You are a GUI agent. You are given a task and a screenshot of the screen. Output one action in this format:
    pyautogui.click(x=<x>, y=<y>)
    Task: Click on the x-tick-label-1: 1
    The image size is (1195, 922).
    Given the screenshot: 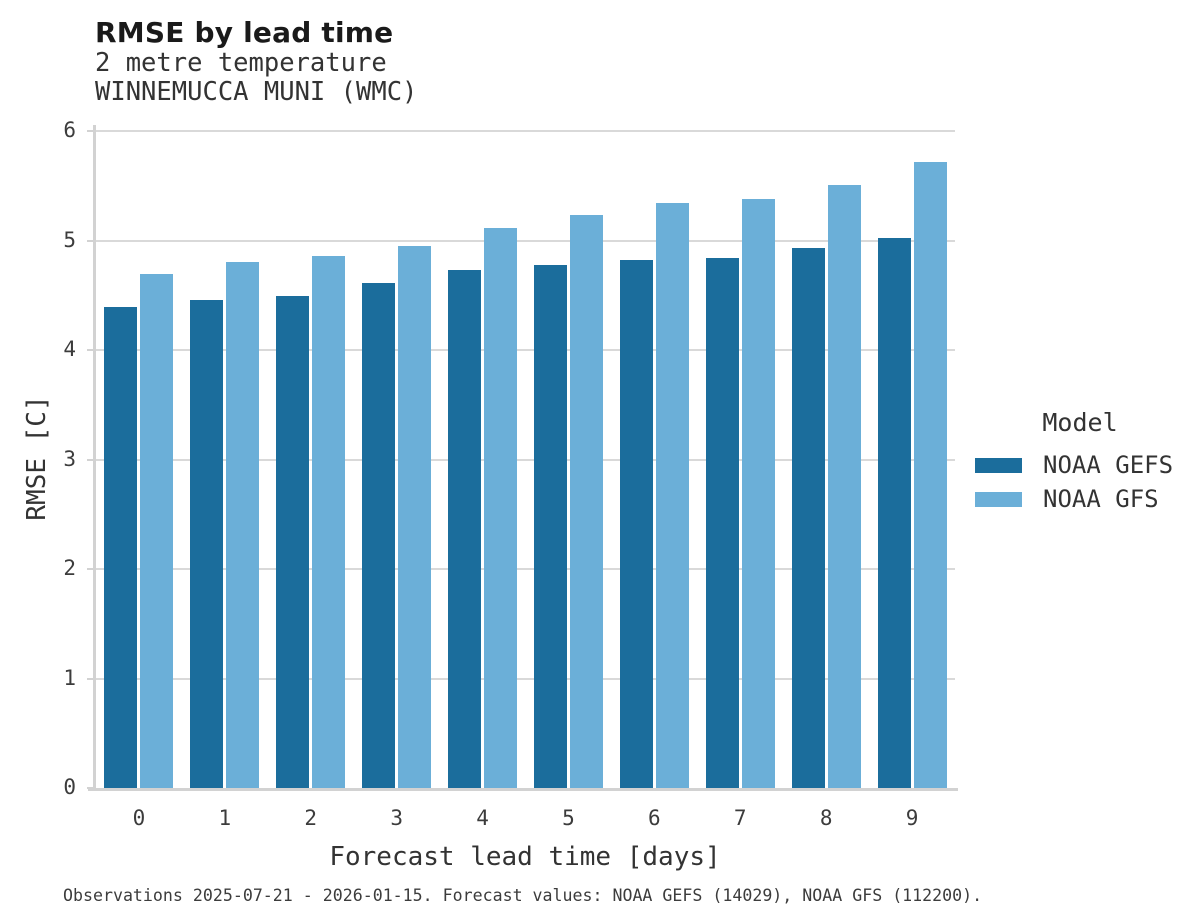 What is the action you would take?
    pyautogui.click(x=225, y=818)
    